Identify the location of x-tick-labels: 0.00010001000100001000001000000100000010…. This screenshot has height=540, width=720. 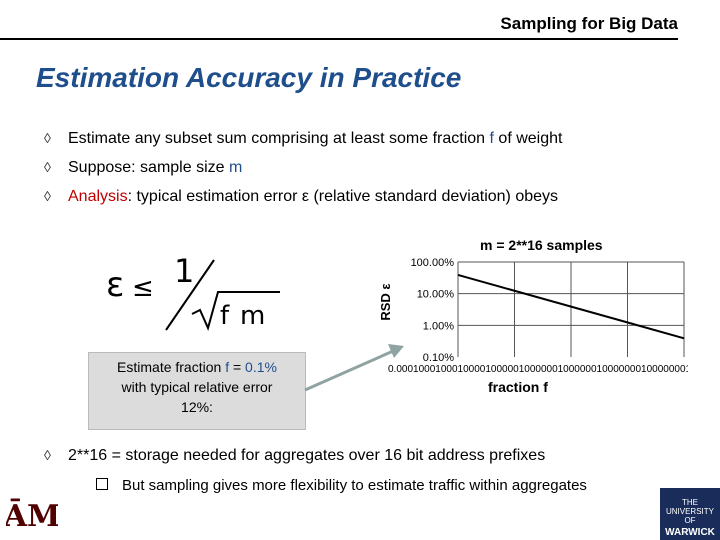
(538, 369).